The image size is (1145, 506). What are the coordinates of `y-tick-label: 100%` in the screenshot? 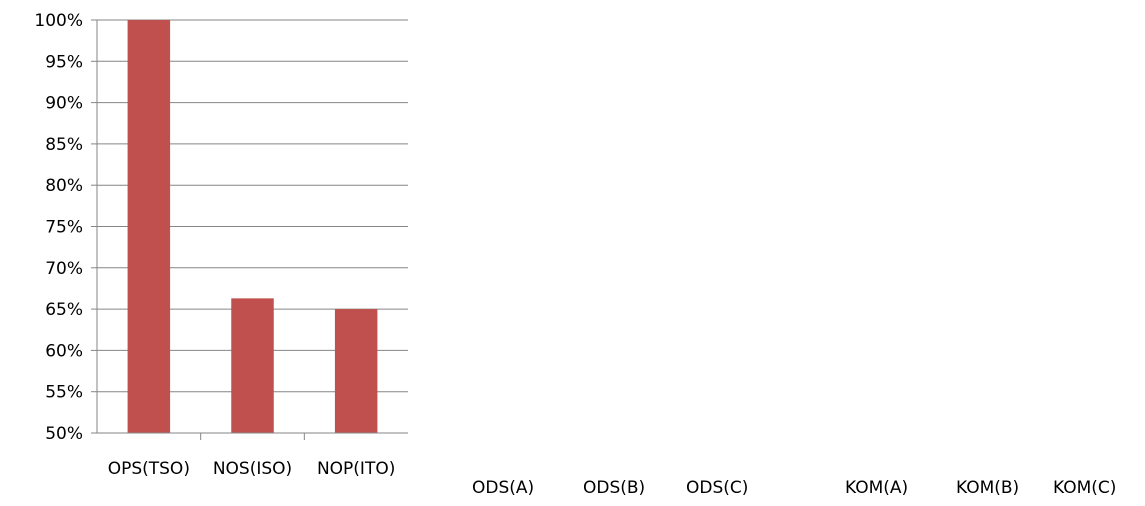 It's located at (58, 21).